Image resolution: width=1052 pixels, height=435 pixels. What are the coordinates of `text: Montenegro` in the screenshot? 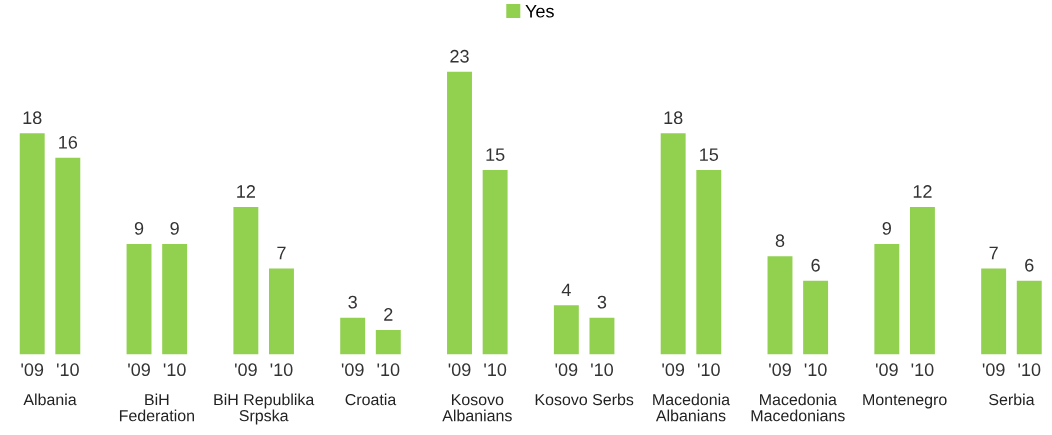 It's located at (905, 401).